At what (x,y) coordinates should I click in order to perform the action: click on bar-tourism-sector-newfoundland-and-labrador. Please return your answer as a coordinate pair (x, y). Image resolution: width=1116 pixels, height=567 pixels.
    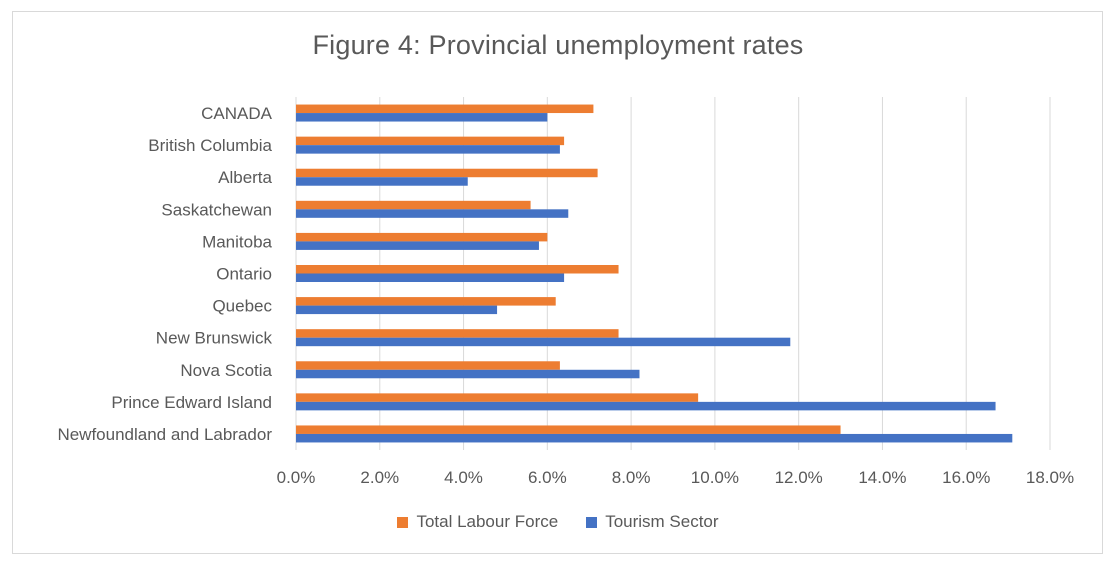
    Looking at the image, I should click on (654, 438).